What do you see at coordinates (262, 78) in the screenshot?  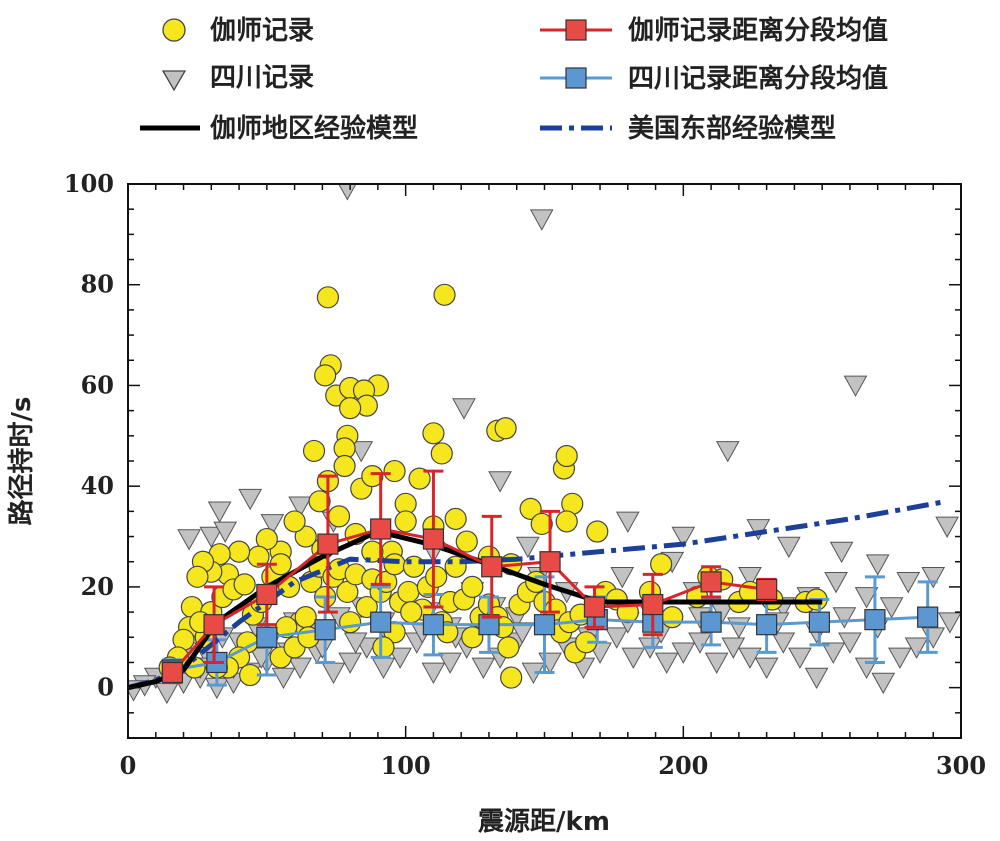 I see `legend-label-sichuan-points: 四川记录` at bounding box center [262, 78].